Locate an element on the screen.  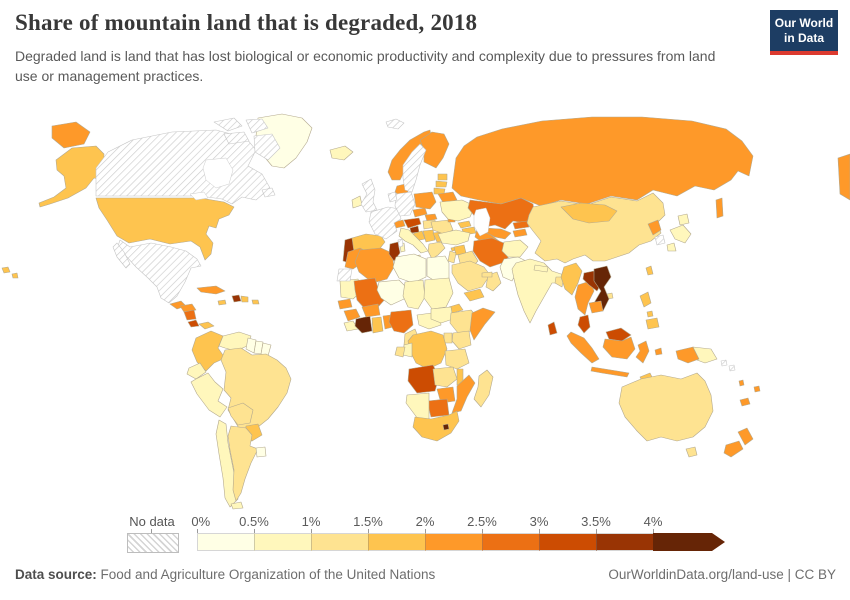
country-netherlands is located at coordinates (392, 197).